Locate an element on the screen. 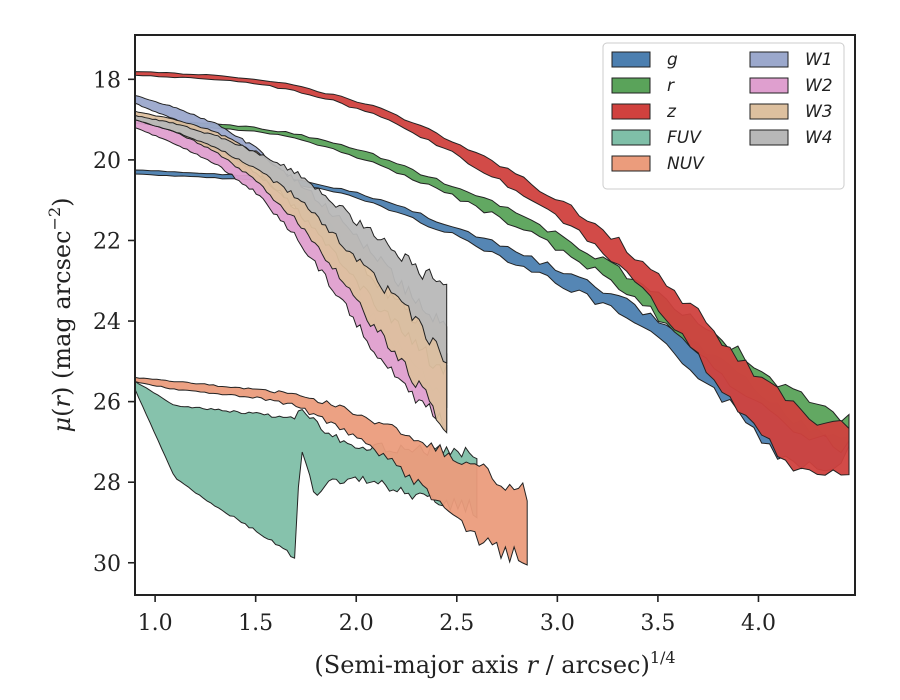 This screenshot has height=700, width=900. series-band-w4 is located at coordinates (291, 239).